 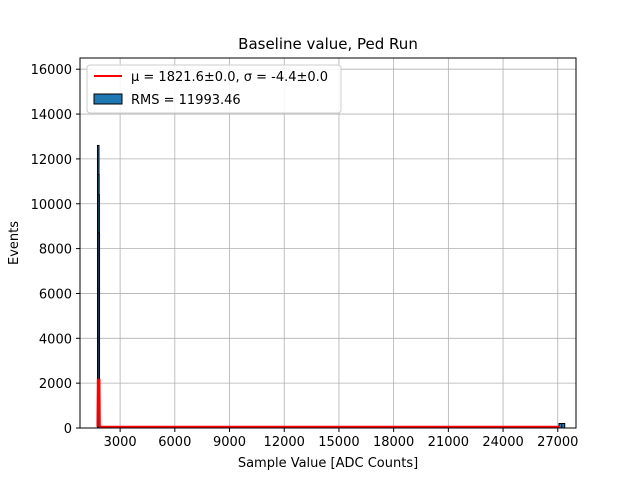 I want to click on x-tick-label: 21000, so click(x=448, y=442).